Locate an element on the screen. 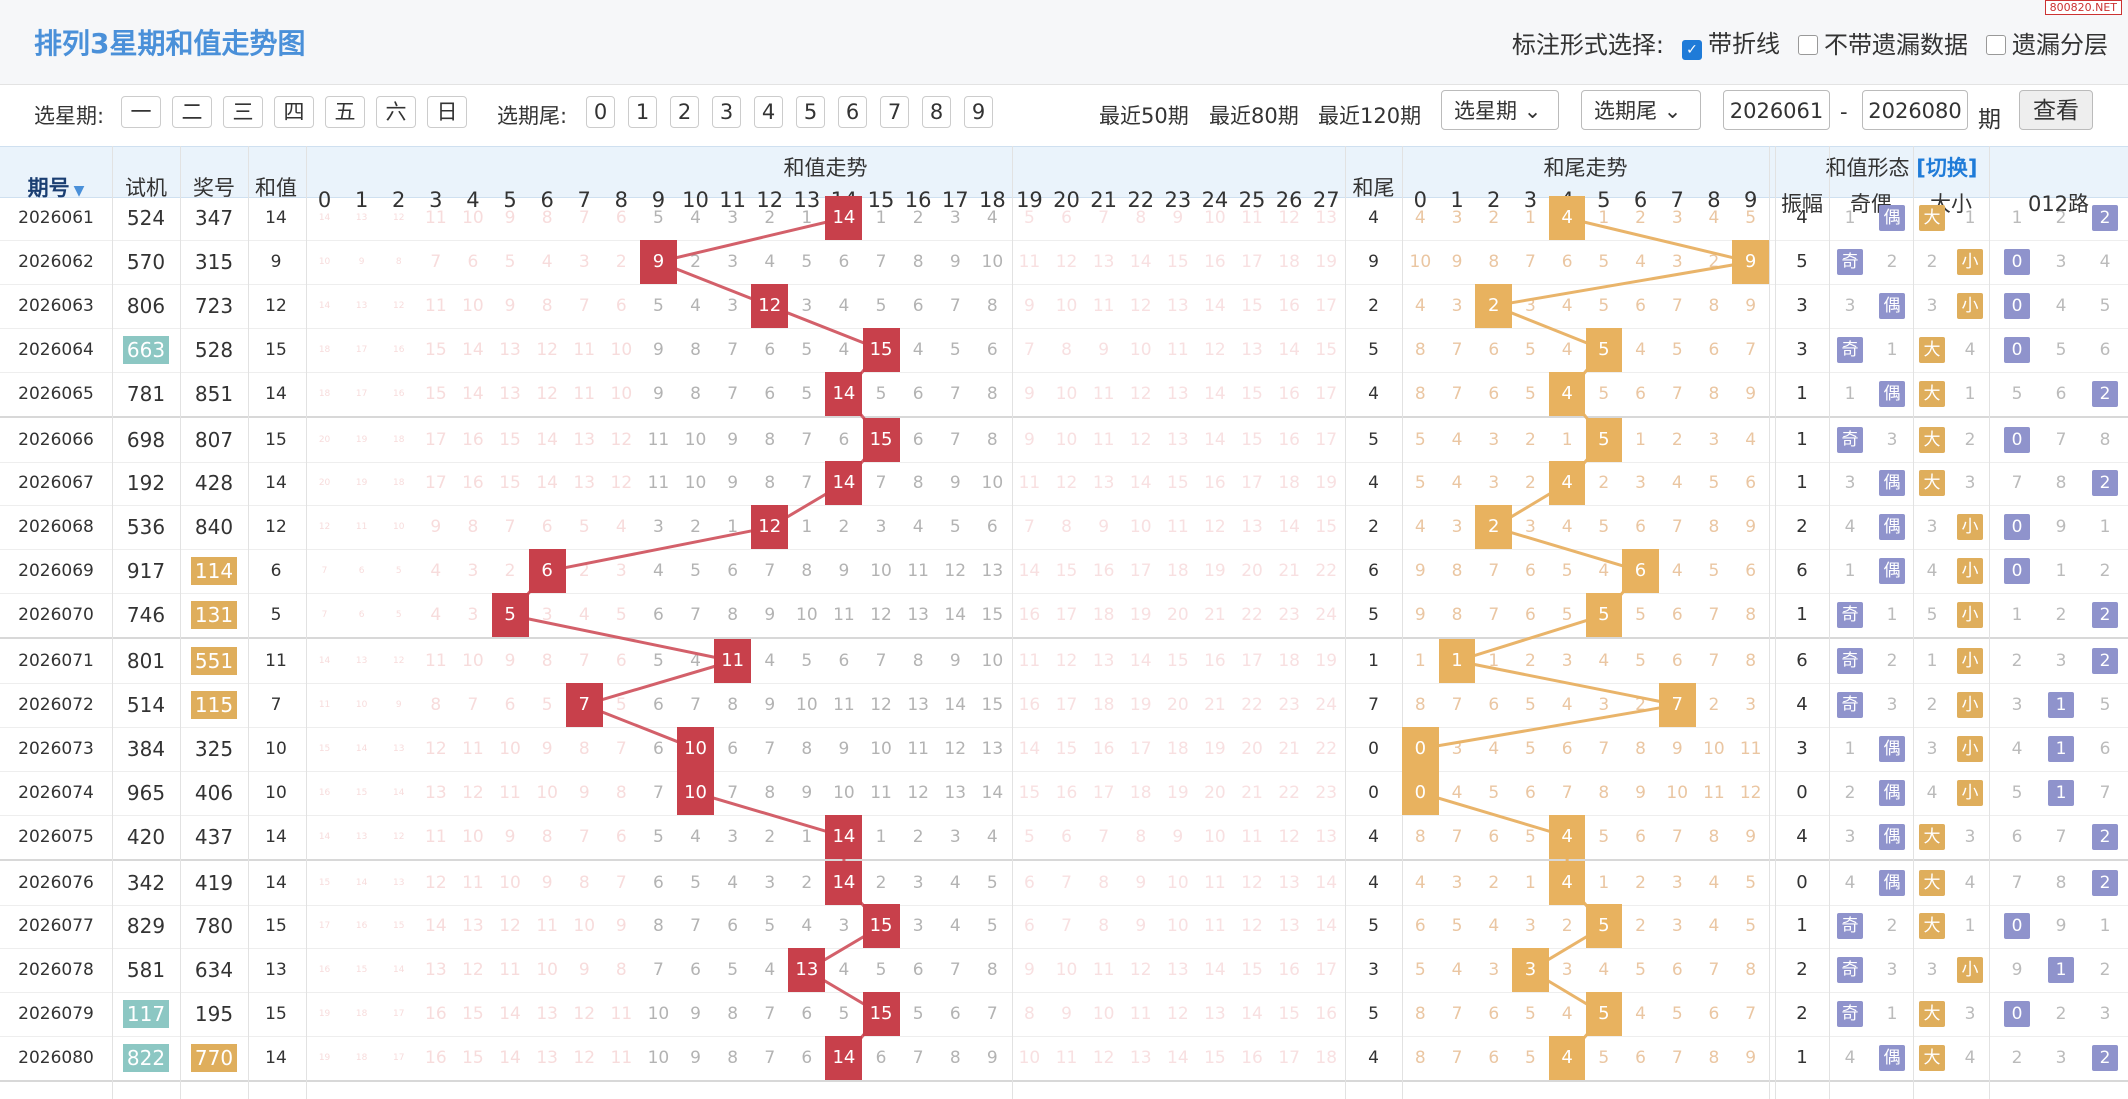 The image size is (2128, 1099). issue-header: 期号 ▼ is located at coordinates (56, 188).